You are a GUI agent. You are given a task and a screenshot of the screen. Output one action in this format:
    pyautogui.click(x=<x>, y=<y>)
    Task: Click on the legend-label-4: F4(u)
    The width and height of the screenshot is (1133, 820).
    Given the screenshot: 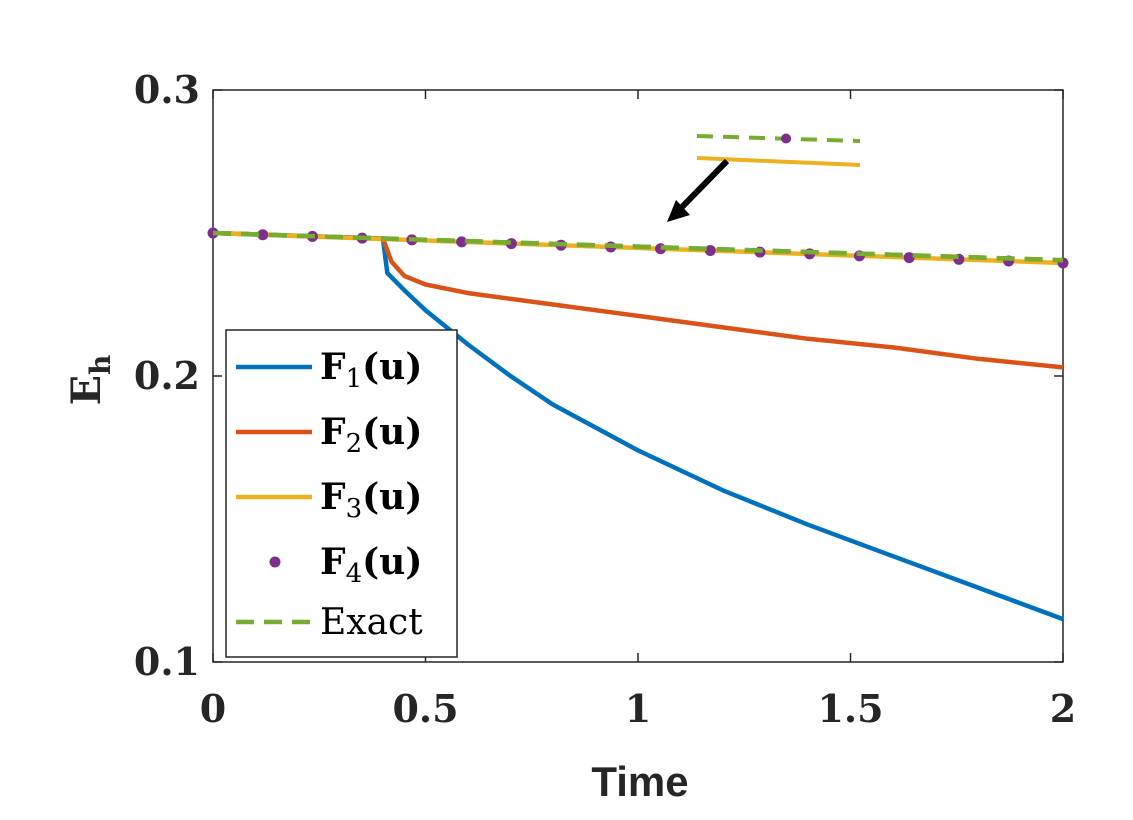 What is the action you would take?
    pyautogui.click(x=371, y=565)
    